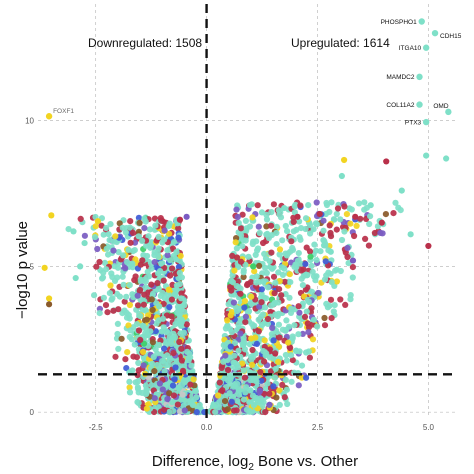 The width and height of the screenshot is (474, 474). What do you see at coordinates (429, 427) in the screenshot?
I see `x-tick-label: 5.0` at bounding box center [429, 427].